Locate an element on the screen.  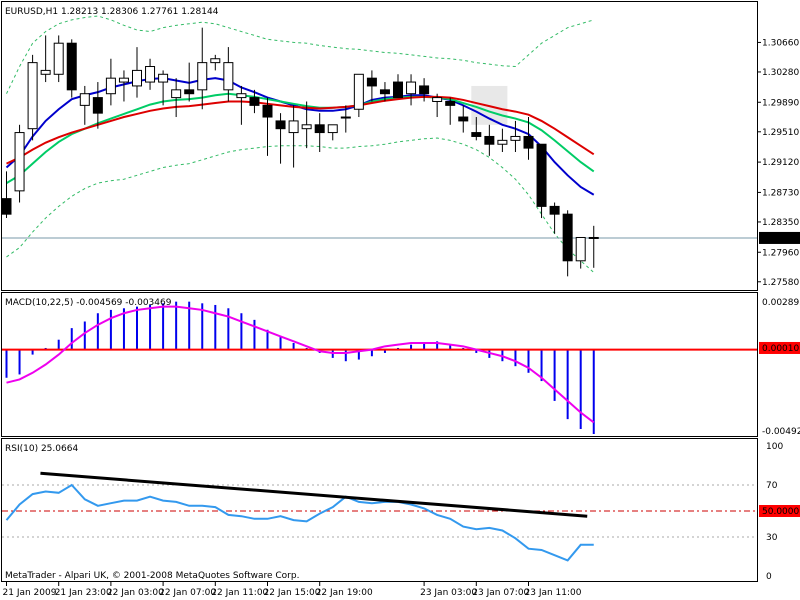
current-price-box is located at coordinates (779, 237).